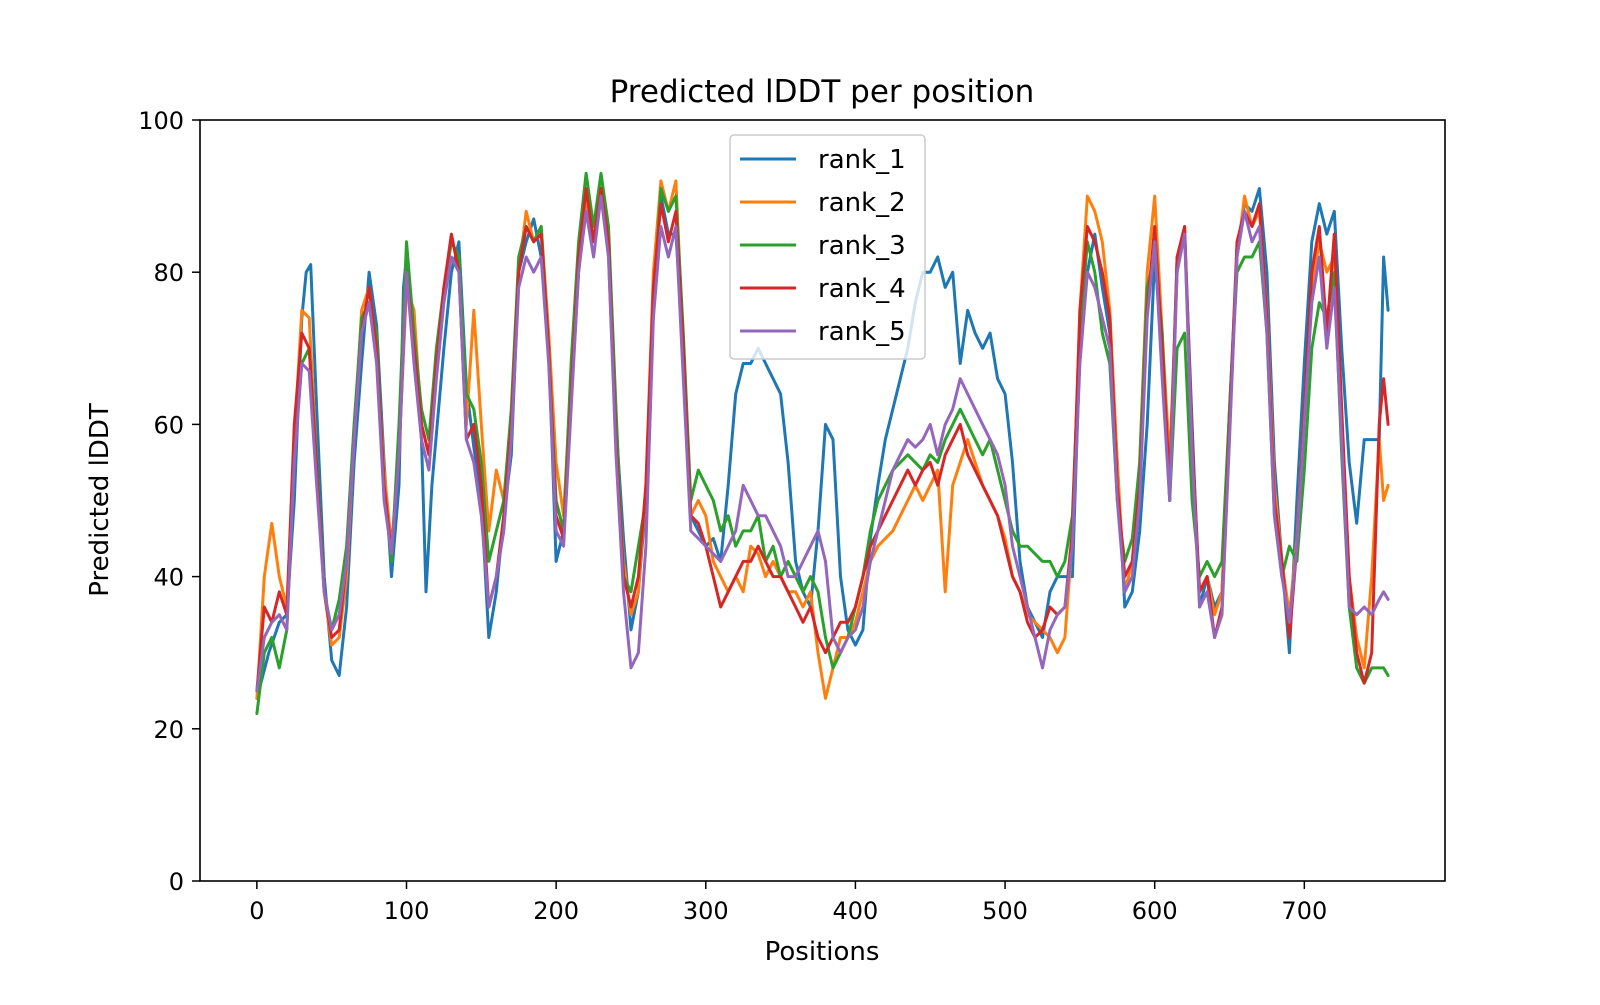 The height and width of the screenshot is (1005, 1600). I want to click on x-tick-label: 600, so click(1155, 911).